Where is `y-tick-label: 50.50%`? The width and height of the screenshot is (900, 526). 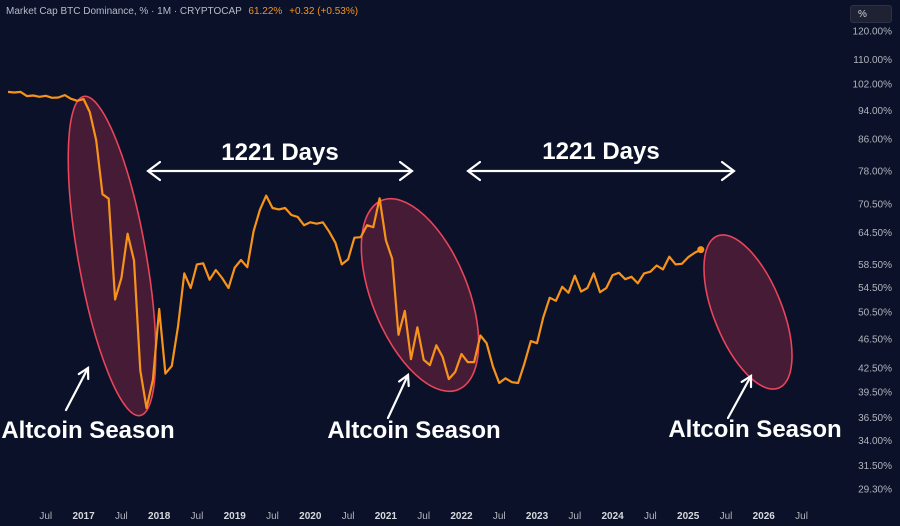 y-tick-label: 50.50% is located at coordinates (875, 313).